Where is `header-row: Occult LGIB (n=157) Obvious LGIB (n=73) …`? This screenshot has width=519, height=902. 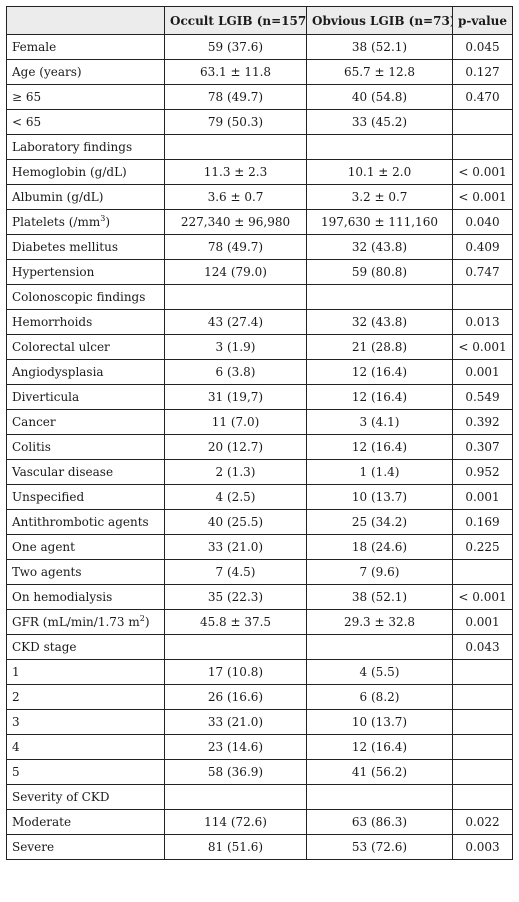
header-row: Occult LGIB (n=157) Obvious LGIB (n=73) … is located at coordinates (259, 20).